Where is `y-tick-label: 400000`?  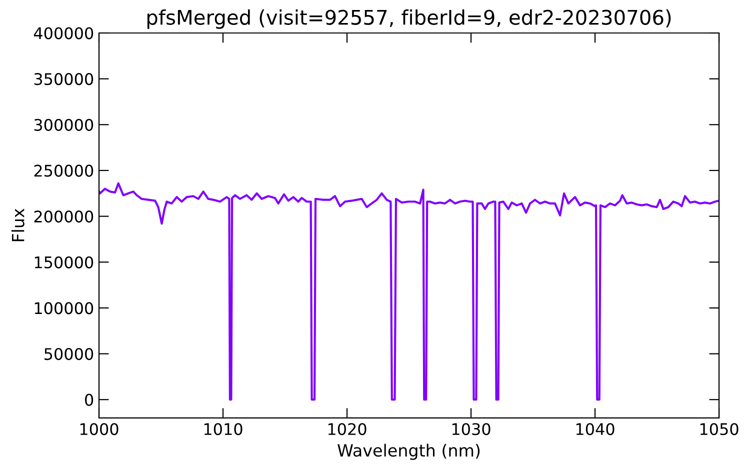
y-tick-label: 400000 is located at coordinates (64, 33).